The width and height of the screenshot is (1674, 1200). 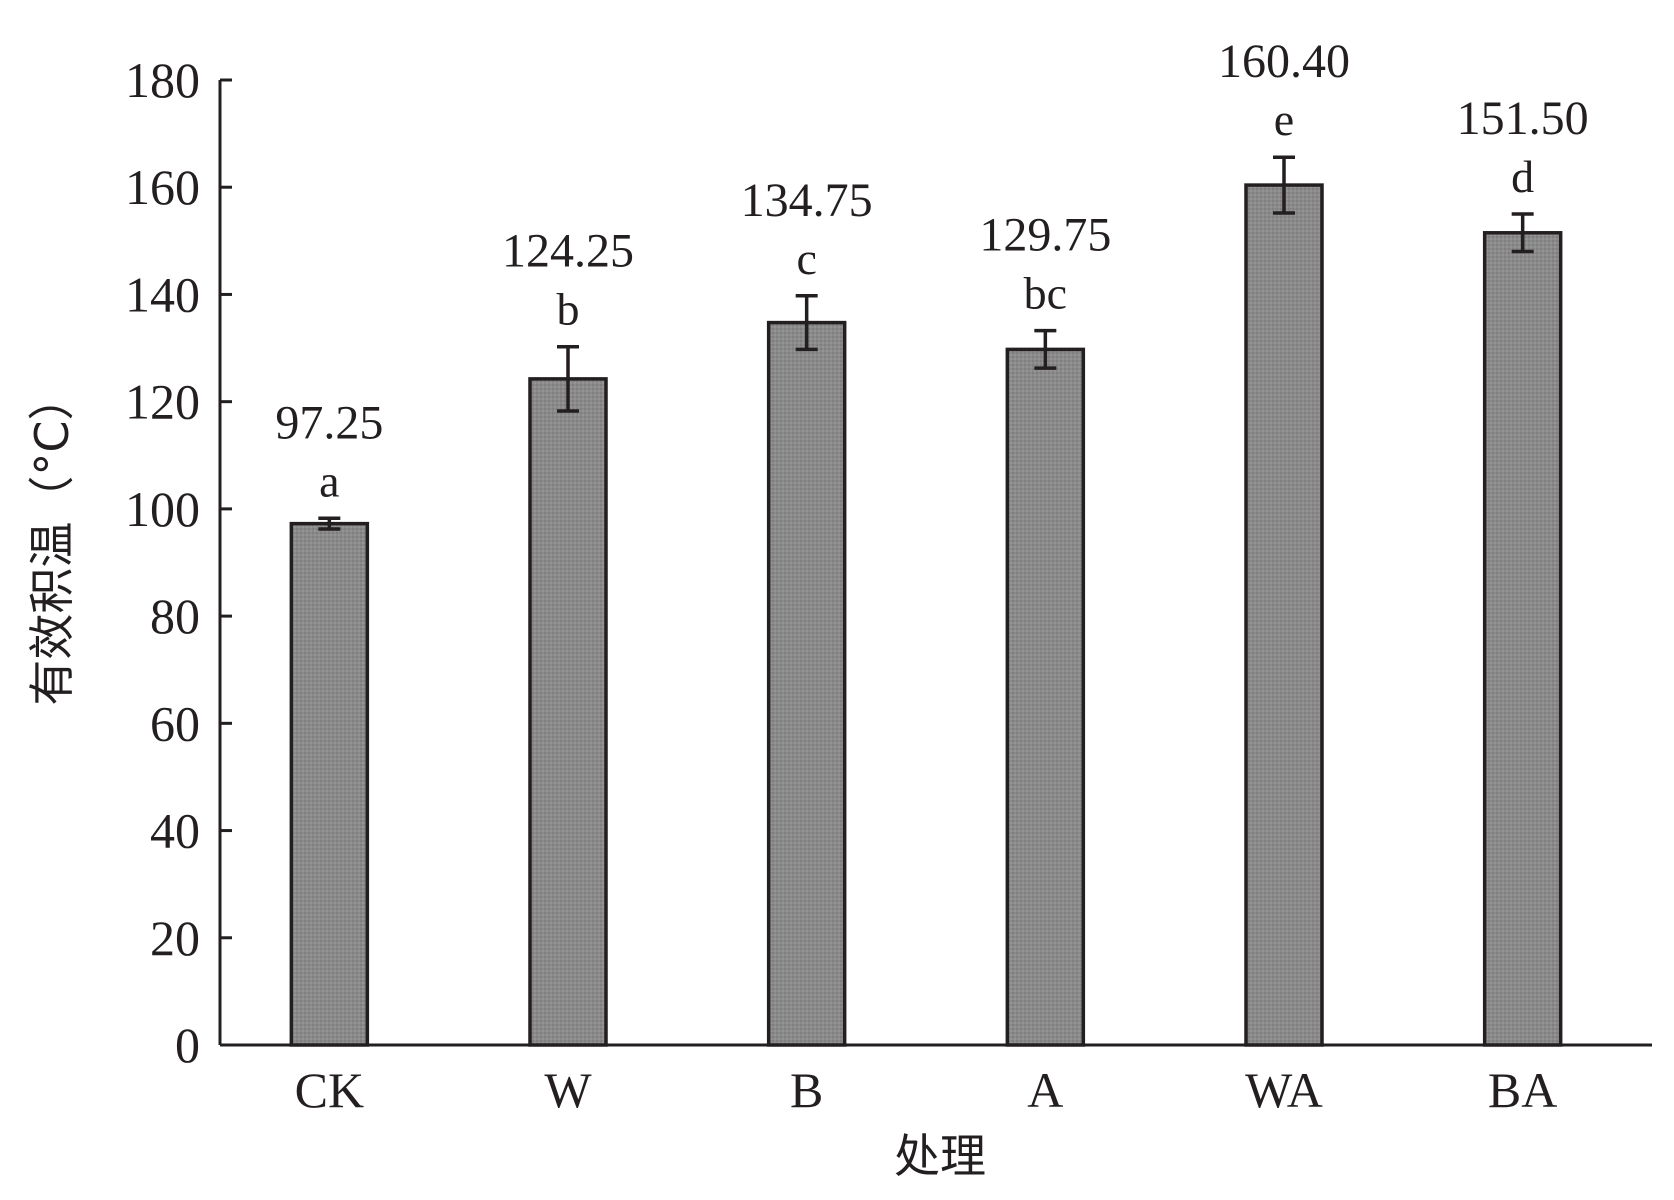 What do you see at coordinates (162, 402) in the screenshot?
I see `y-tick-label: 120` at bounding box center [162, 402].